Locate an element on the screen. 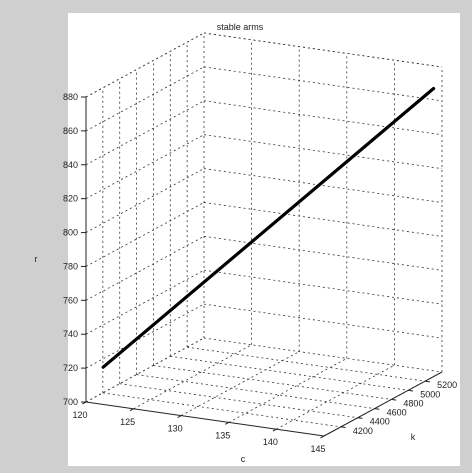 The width and height of the screenshot is (472, 473). y-tick-label: 4400 is located at coordinates (380, 422).